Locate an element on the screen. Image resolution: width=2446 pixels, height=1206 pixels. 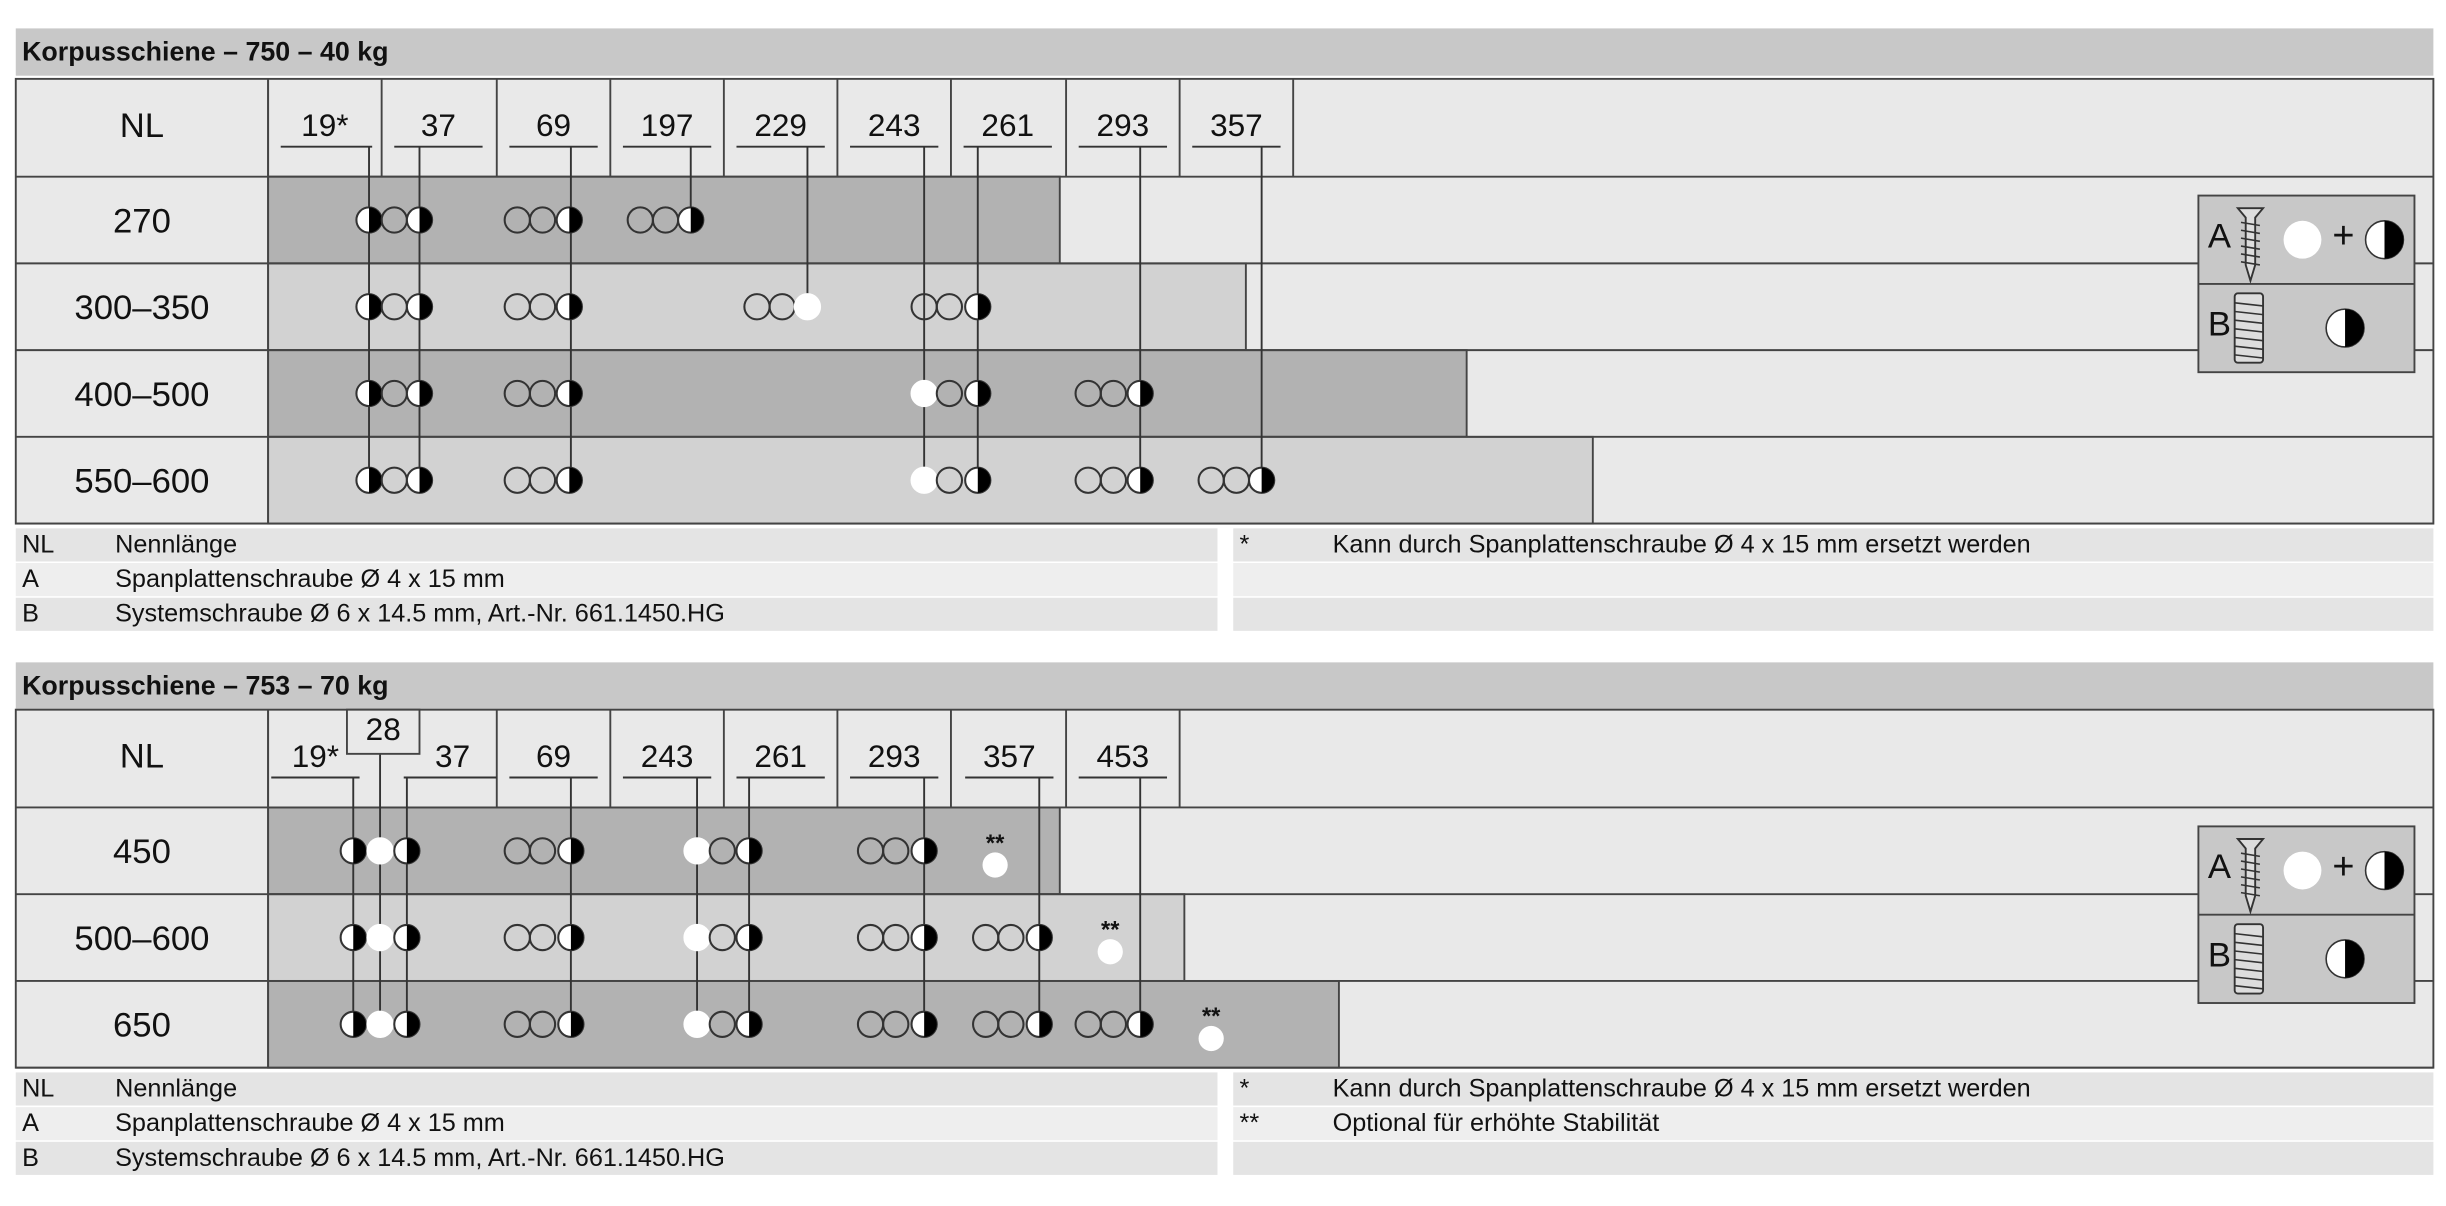
column-label: 243 is located at coordinates (894, 125).